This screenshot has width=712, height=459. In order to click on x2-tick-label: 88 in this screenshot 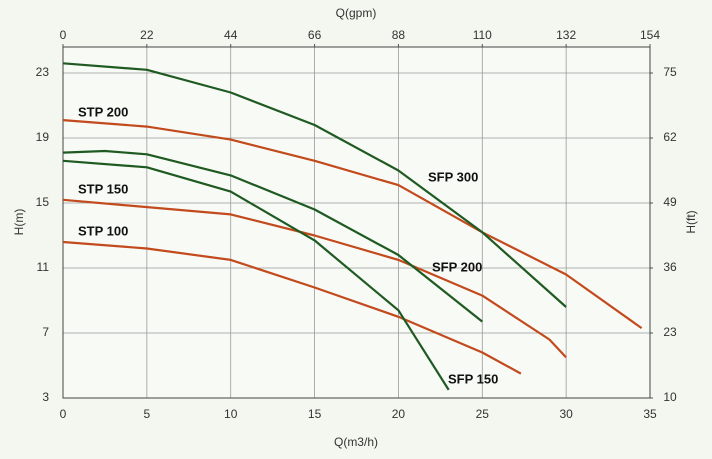, I will do `click(399, 35)`.